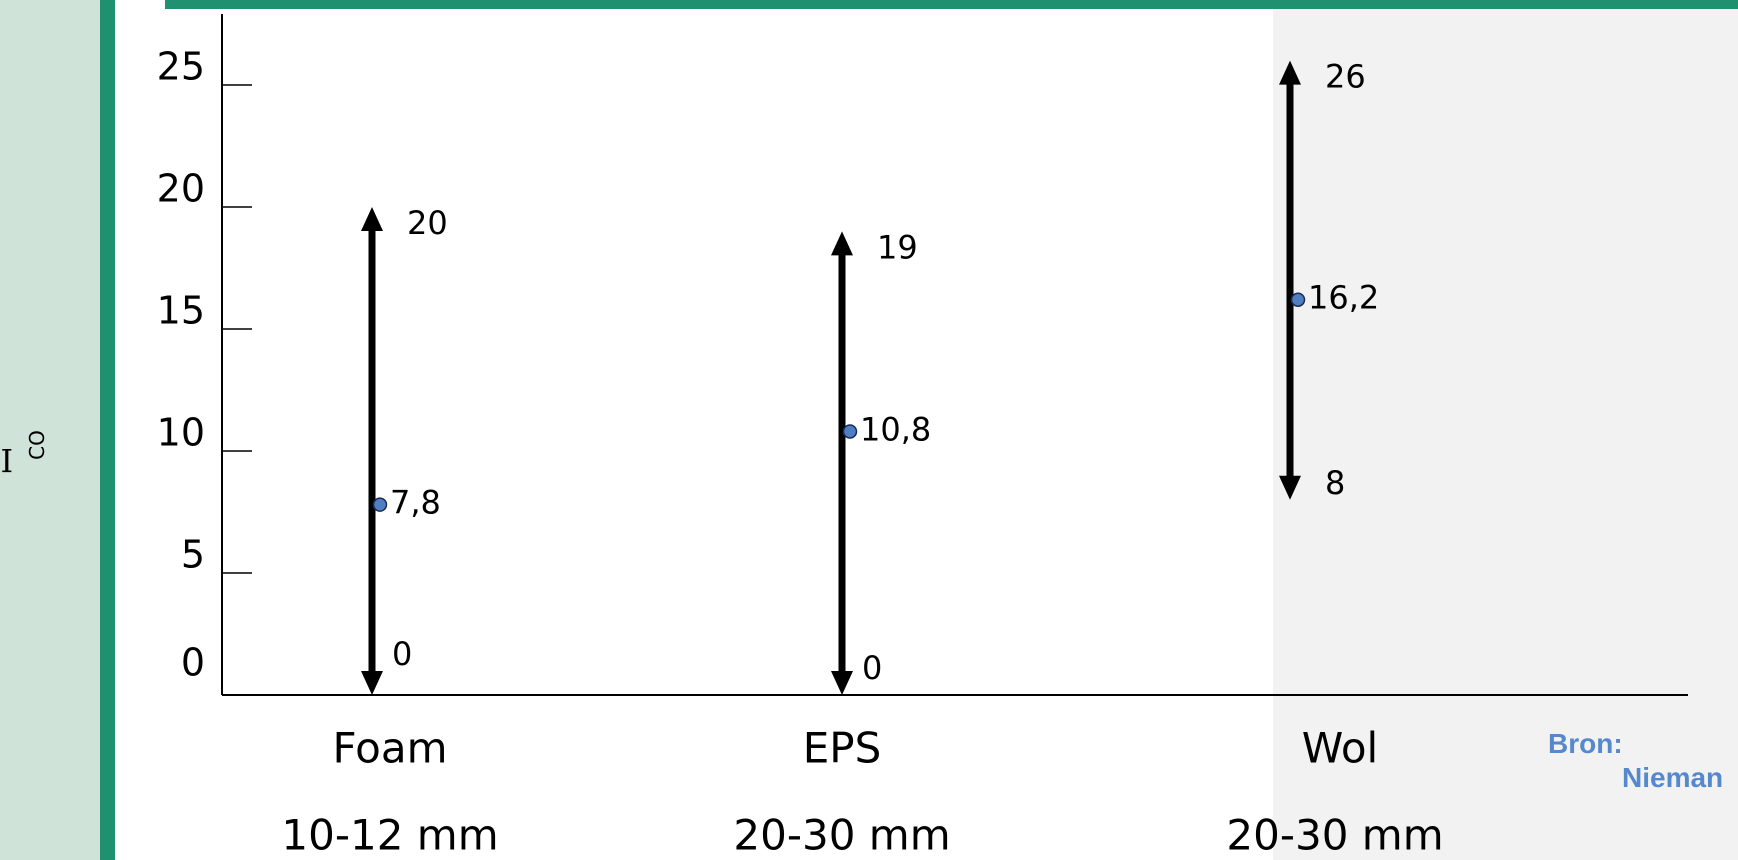 The height and width of the screenshot is (860, 1738). What do you see at coordinates (181, 433) in the screenshot?
I see `y-tick-label-10: 10` at bounding box center [181, 433].